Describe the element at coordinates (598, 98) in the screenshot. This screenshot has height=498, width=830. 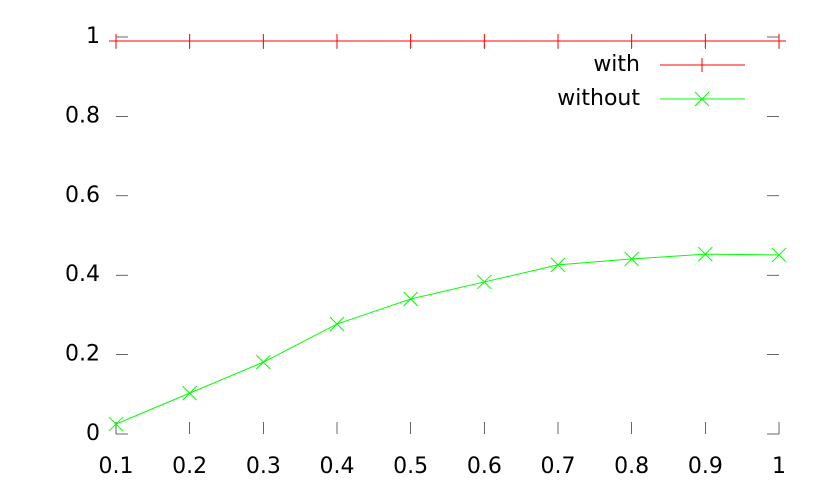
I see `legend-label: without` at that location.